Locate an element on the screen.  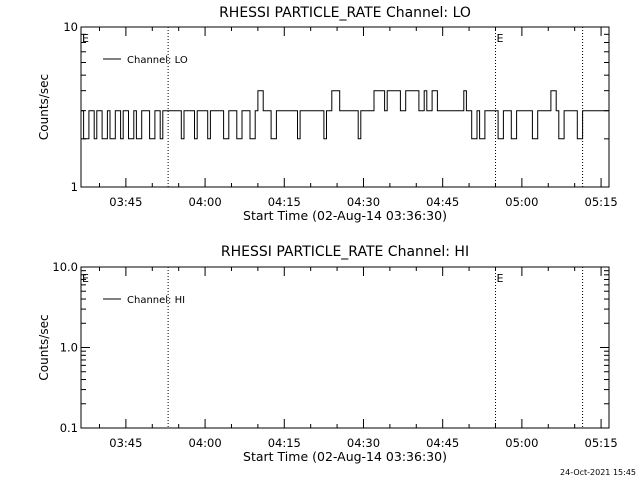
y-tick-label: 10.0 is located at coordinates (65, 267).